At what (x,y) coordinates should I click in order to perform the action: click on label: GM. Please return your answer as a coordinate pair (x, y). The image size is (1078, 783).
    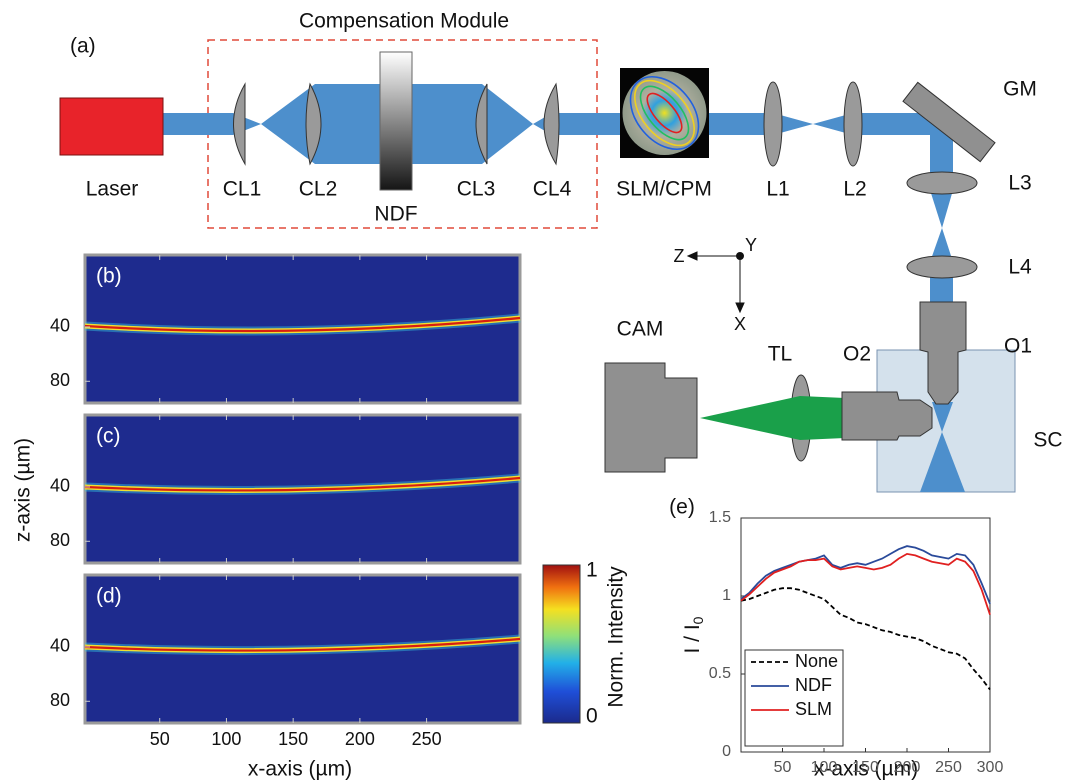
    Looking at the image, I should click on (1020, 89).